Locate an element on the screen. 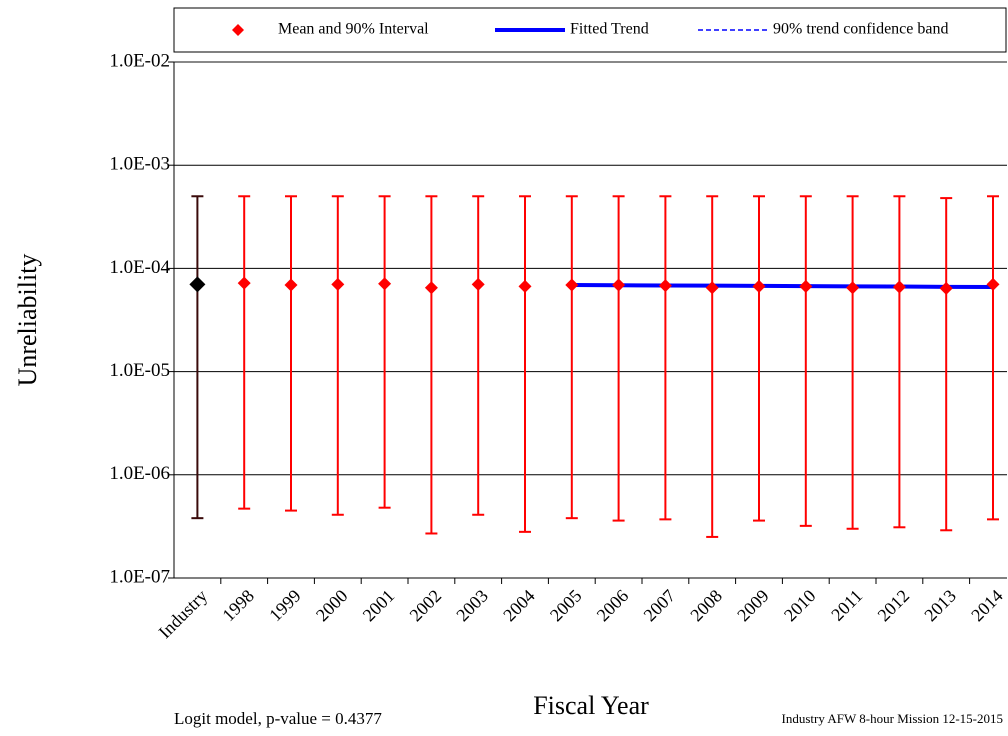 The image size is (1008, 736). x-tick-label: 2008 is located at coordinates (706, 606).